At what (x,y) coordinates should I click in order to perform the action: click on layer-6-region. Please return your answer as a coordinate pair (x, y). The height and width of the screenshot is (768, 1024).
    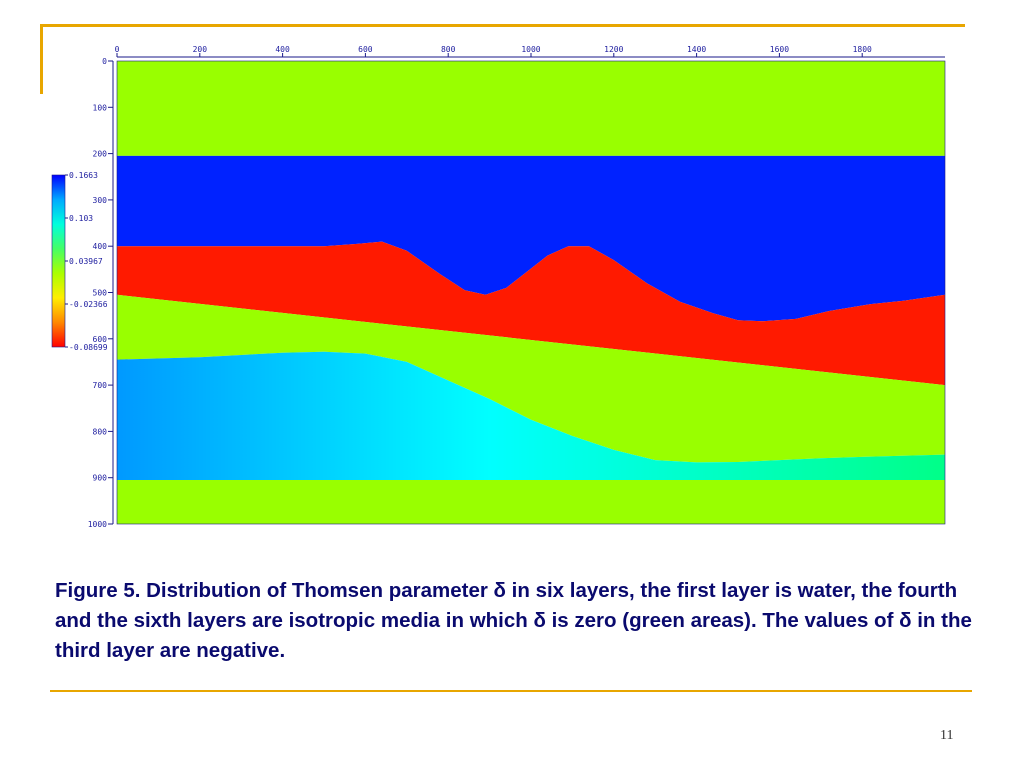
    Looking at the image, I should click on (531, 502).